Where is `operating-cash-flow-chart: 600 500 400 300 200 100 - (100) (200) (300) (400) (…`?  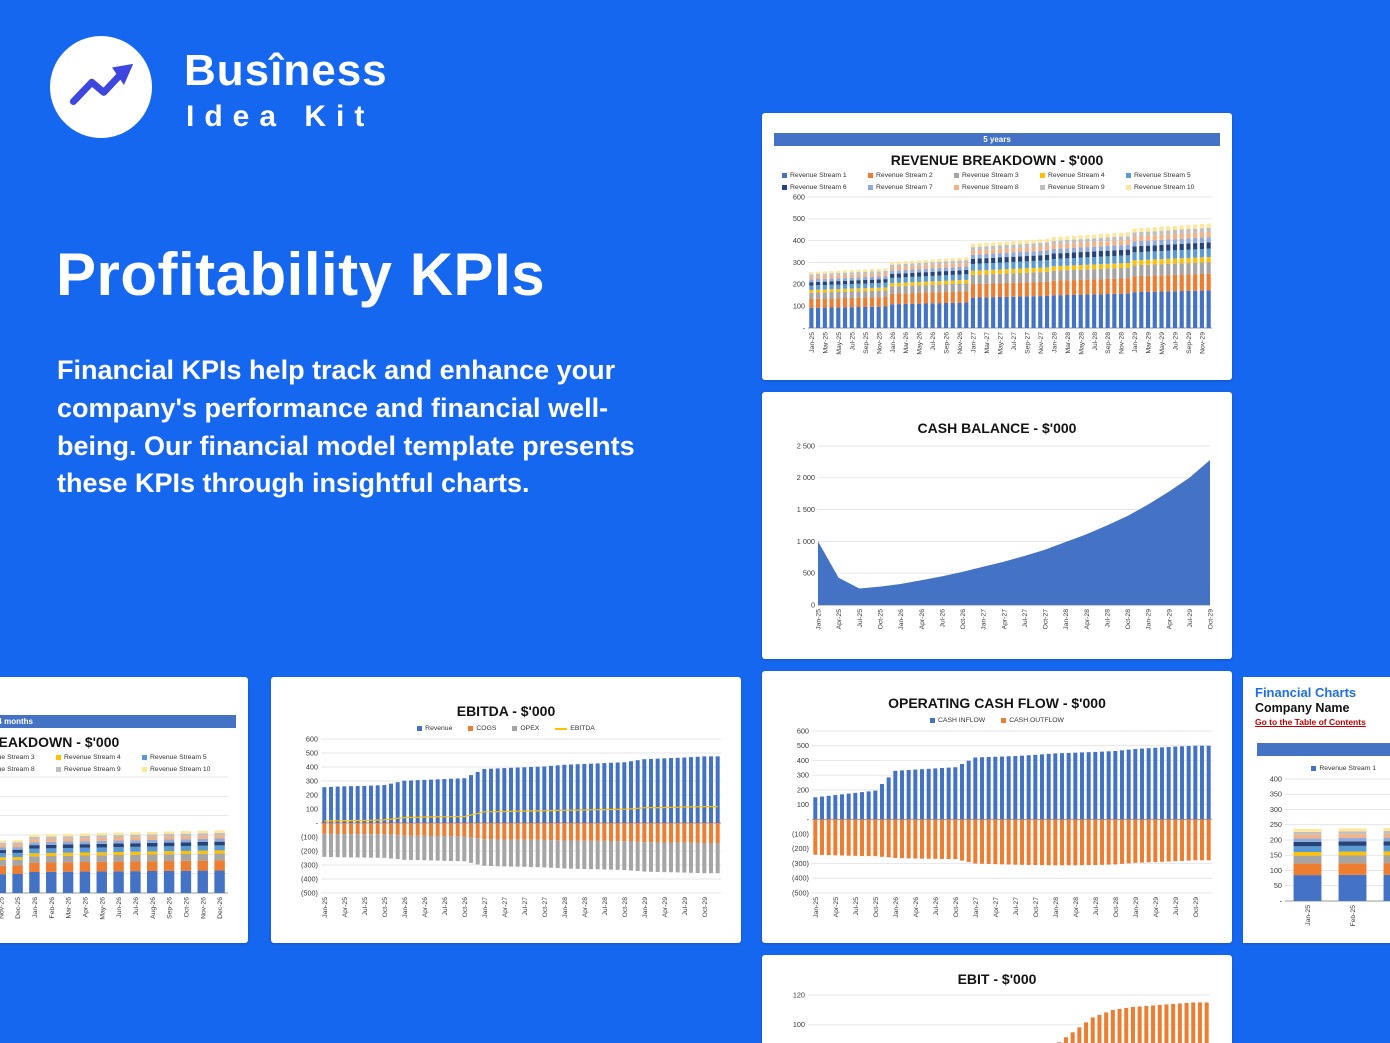 operating-cash-flow-chart: 600 500 400 300 200 100 - (100) (200) (300) (400) (… is located at coordinates (997, 830).